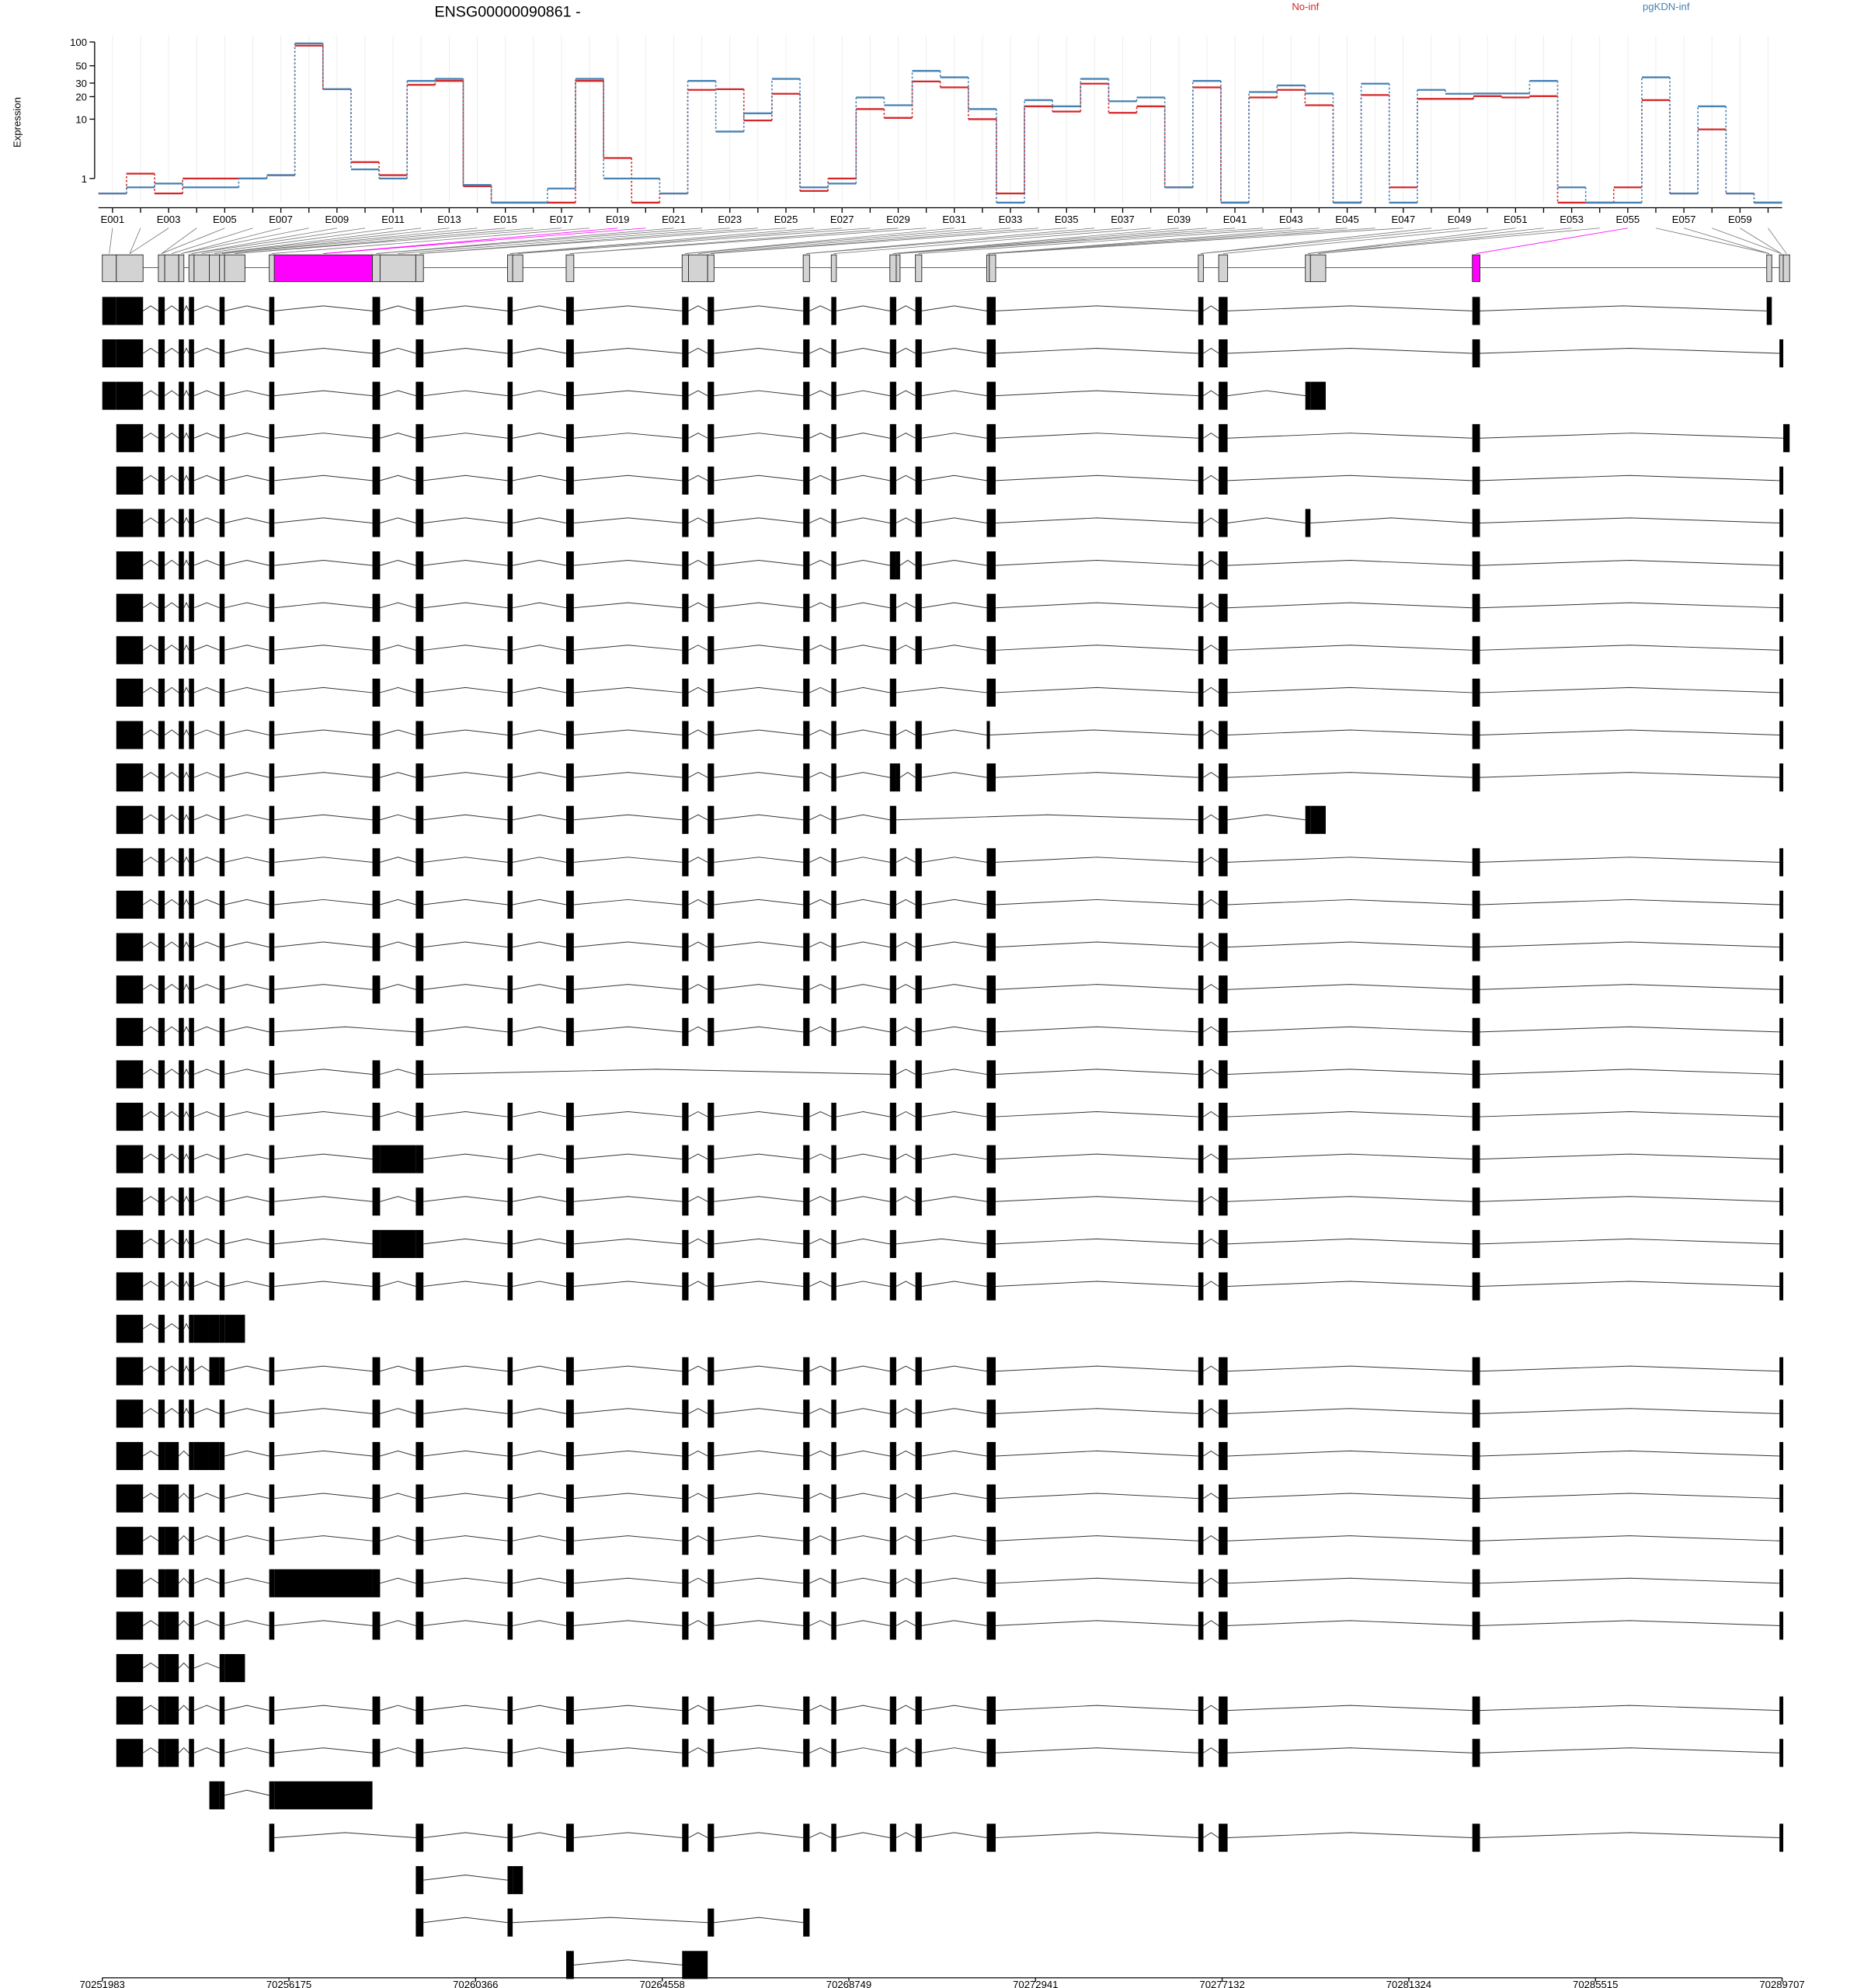 The height and width of the screenshot is (1988, 1864). I want to click on x-tick-label: E003, so click(169, 220).